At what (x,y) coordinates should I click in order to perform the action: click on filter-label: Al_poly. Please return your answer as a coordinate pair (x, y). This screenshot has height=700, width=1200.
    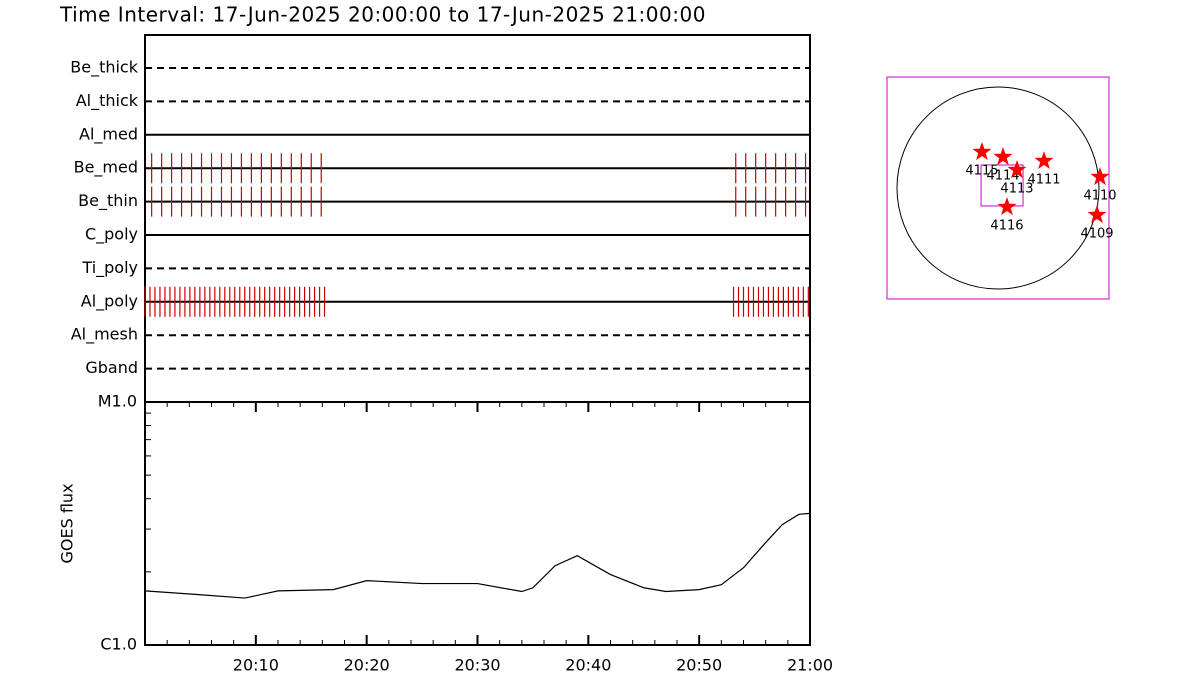
    Looking at the image, I should click on (109, 301).